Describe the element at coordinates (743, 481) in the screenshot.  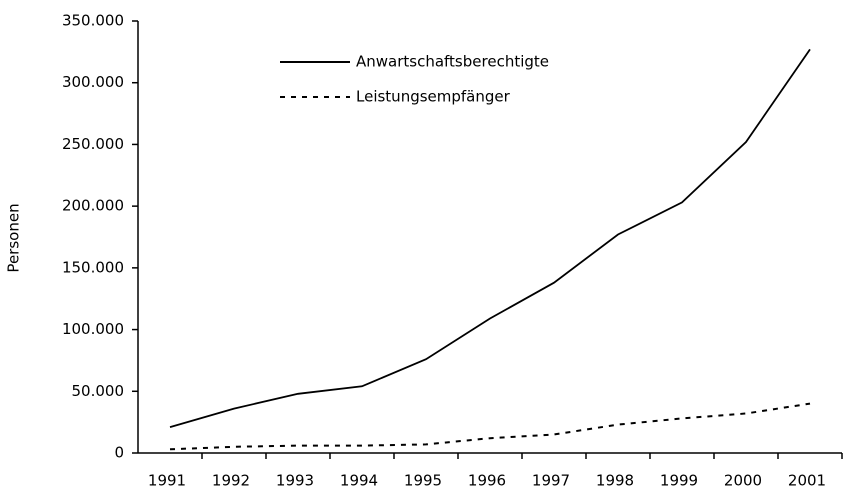
I see `x-tick-label: 2000` at that location.